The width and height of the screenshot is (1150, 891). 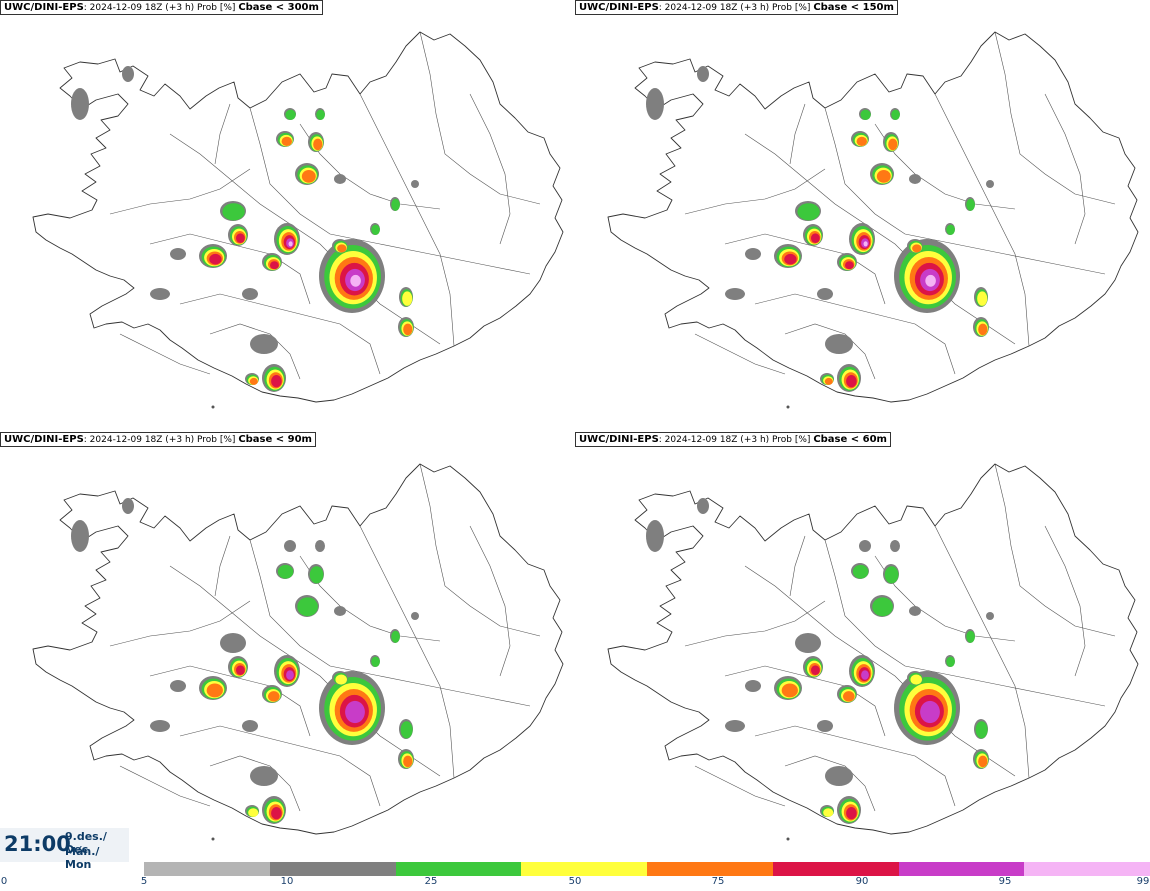 What do you see at coordinates (575, 883) in the screenshot?
I see `color-scale-labels: 0 5 10 25 50 75 90 95 99` at bounding box center [575, 883].